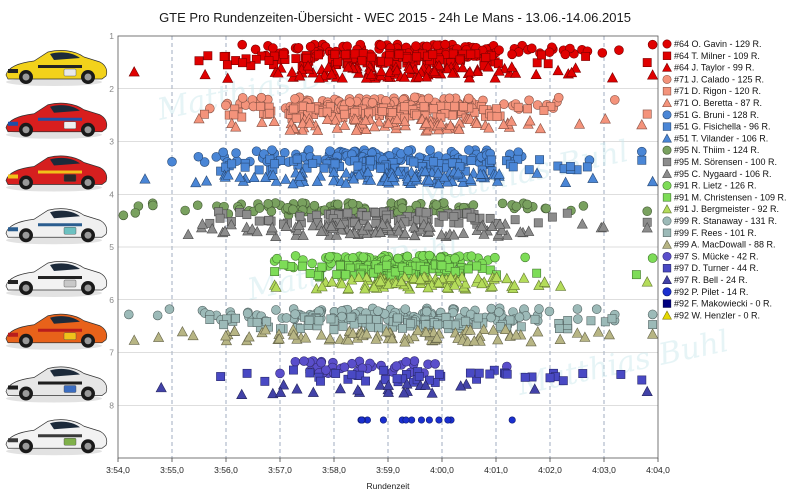 Image resolution: width=799 pixels, height=500 pixels. I want to click on car-97-points, so click(404, 377).